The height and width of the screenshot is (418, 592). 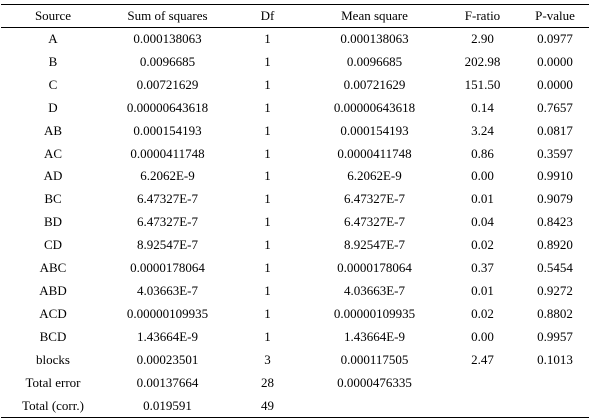 What do you see at coordinates (374, 406) in the screenshot?
I see `mean-square-cell` at bounding box center [374, 406].